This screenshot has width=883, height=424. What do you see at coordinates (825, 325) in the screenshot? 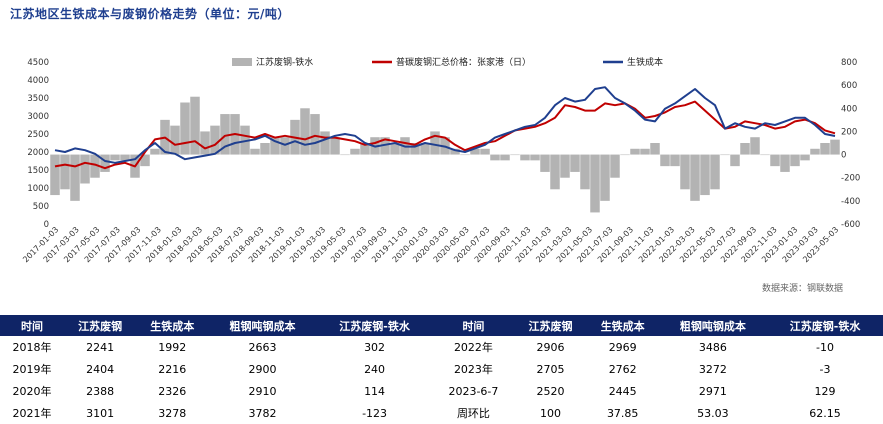
I see `col-spread-2: 江苏废钢-铁水` at bounding box center [825, 325].